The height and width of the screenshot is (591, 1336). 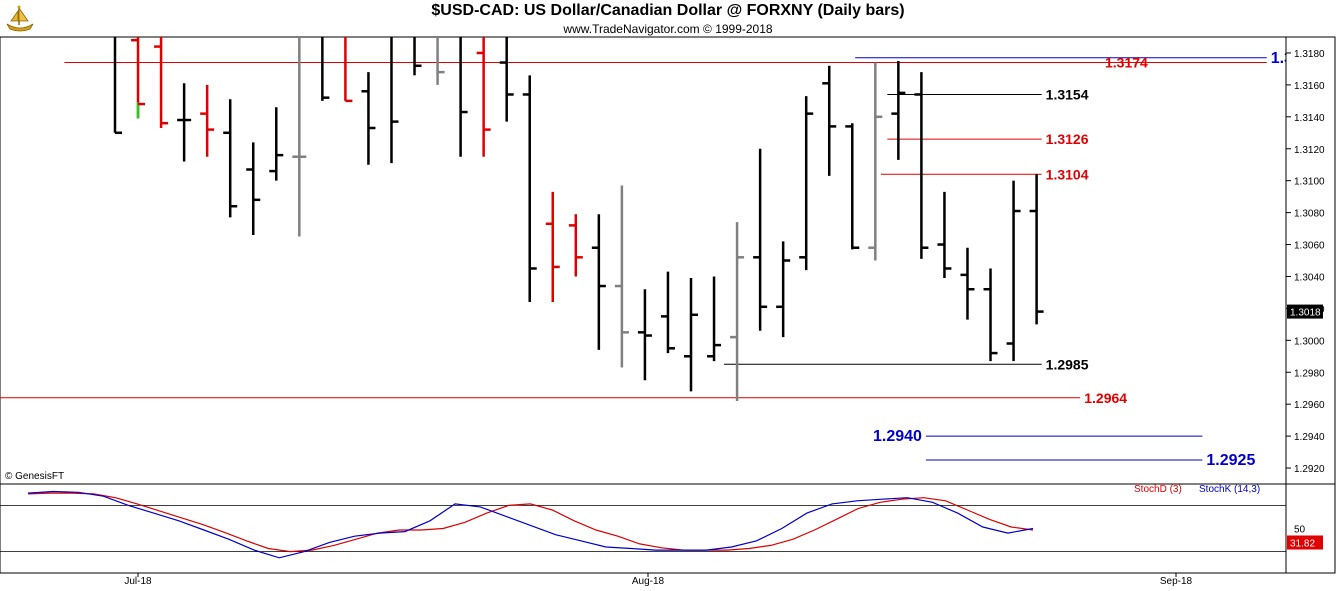 I want to click on level-label: 1.2925, so click(x=1230, y=460).